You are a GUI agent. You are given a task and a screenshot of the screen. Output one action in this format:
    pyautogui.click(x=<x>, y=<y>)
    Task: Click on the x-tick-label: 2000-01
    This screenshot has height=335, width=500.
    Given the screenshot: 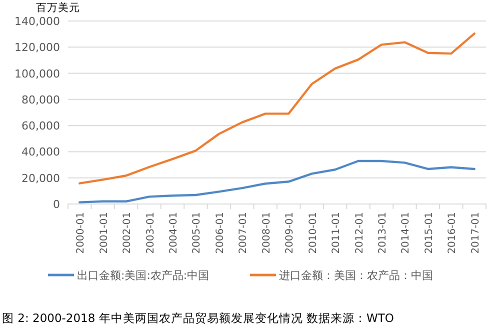 What is the action you would take?
    pyautogui.click(x=81, y=233)
    